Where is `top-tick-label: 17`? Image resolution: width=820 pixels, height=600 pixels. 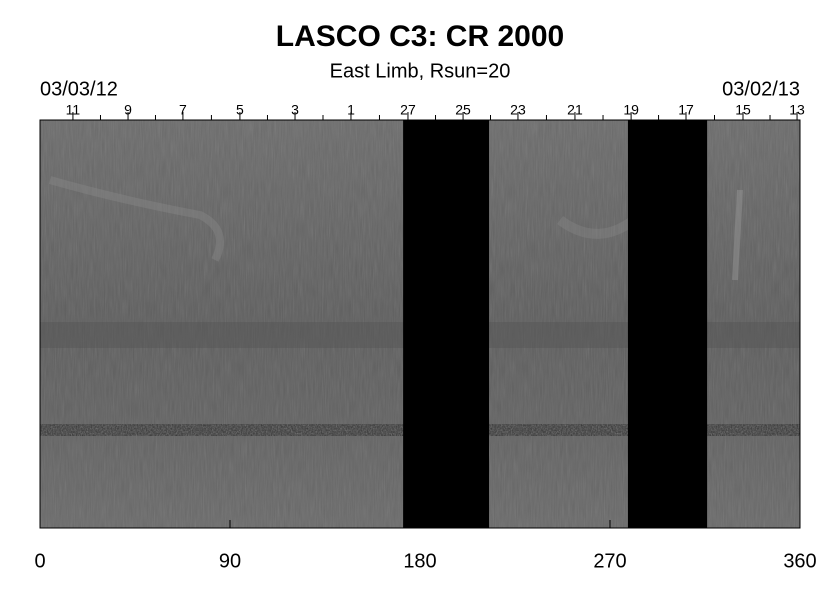
top-tick-label: 17 is located at coordinates (686, 110).